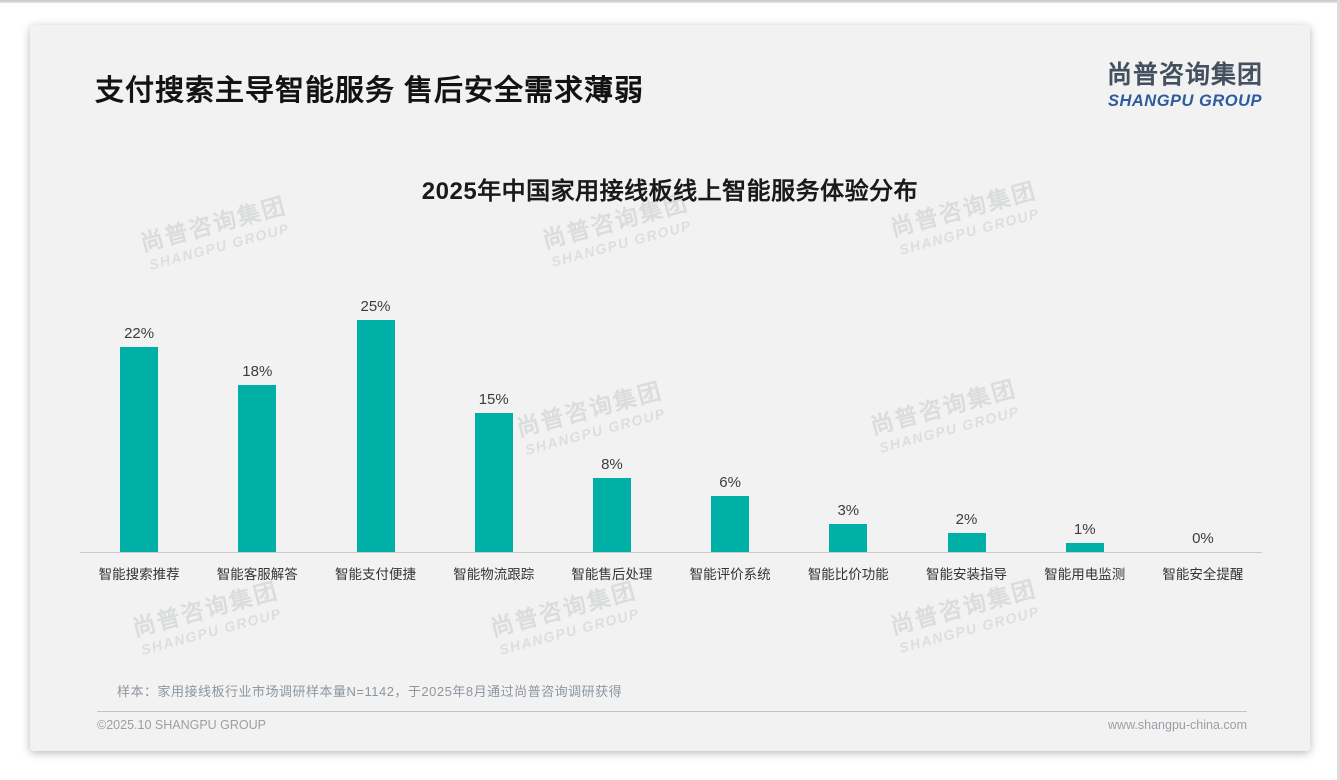 Image resolution: width=1340 pixels, height=780 pixels. Describe the element at coordinates (257, 574) in the screenshot. I see `category-label: 智能客服解答` at that location.